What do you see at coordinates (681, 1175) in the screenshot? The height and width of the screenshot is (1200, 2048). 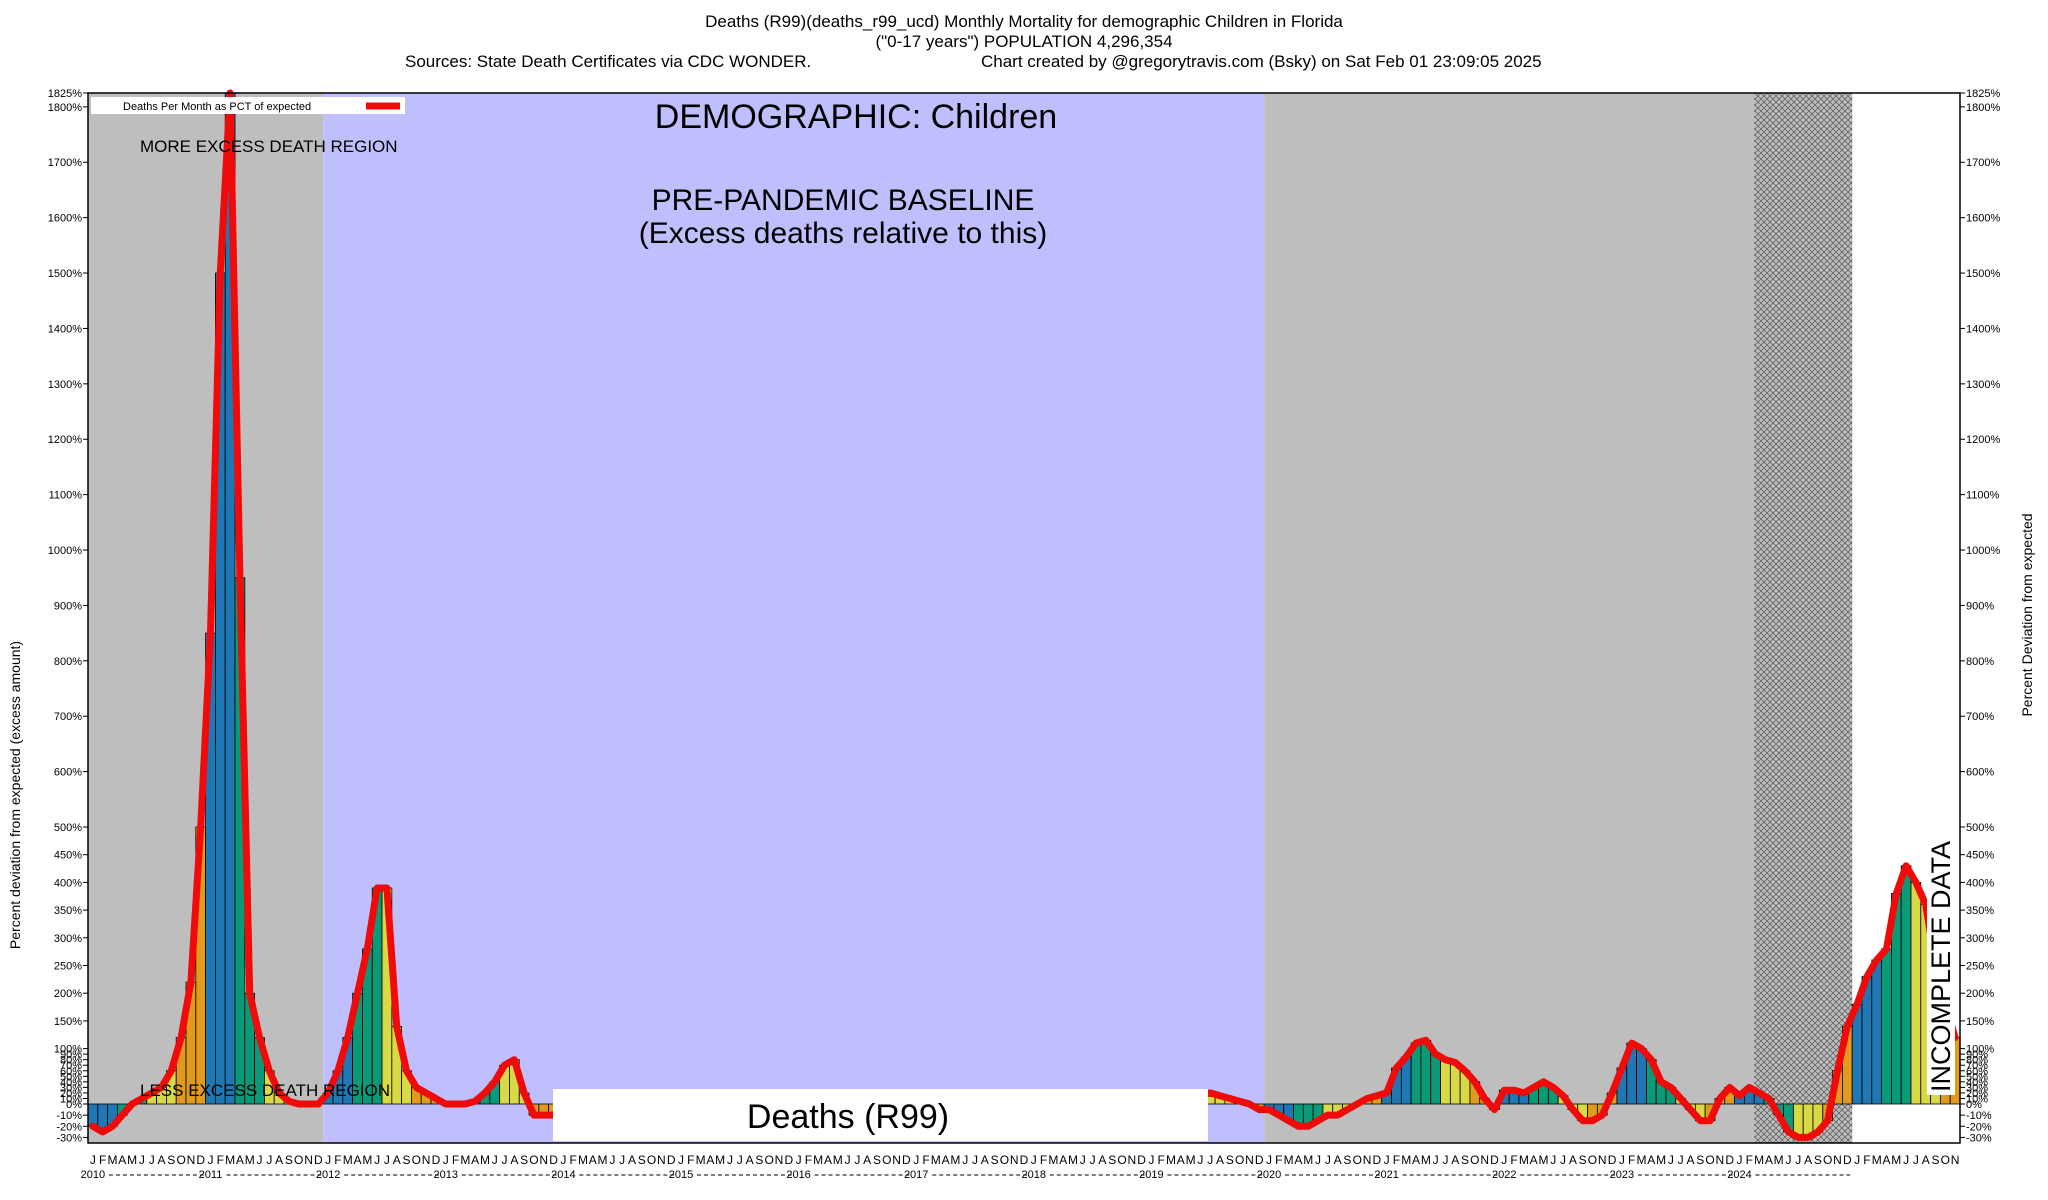 I see `x-year-label: 2015` at bounding box center [681, 1175].